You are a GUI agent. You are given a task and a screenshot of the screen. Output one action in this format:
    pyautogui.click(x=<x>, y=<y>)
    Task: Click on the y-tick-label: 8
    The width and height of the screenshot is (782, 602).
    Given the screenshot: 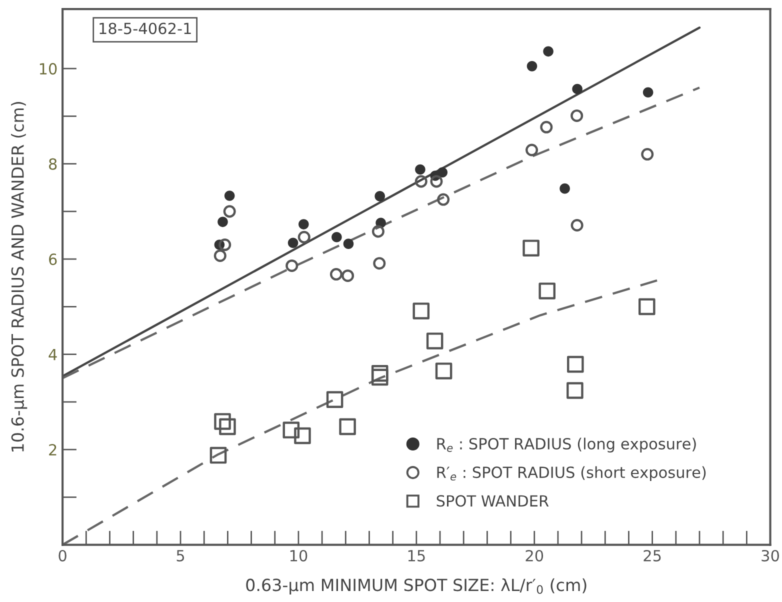 What is the action you would take?
    pyautogui.click(x=53, y=164)
    